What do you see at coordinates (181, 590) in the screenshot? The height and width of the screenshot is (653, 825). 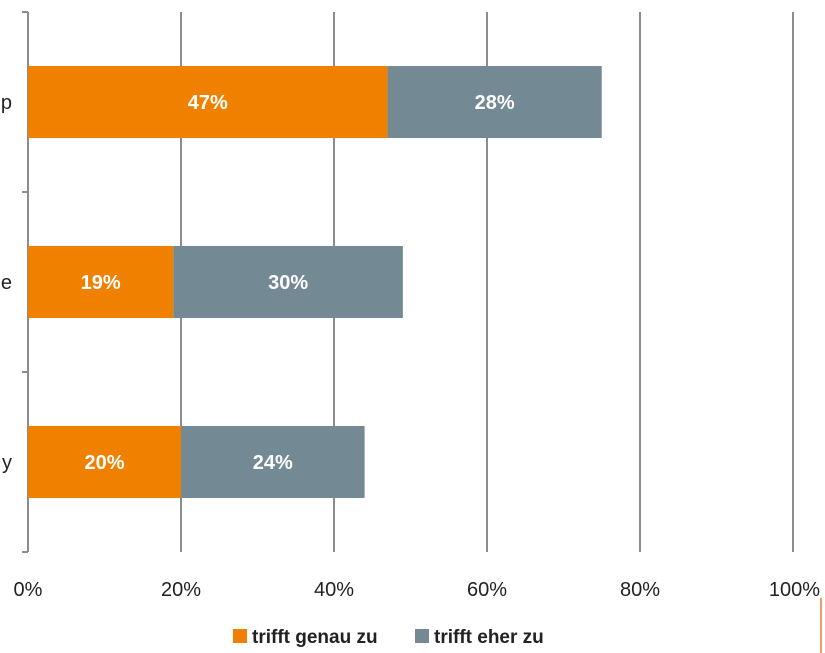 I see `x-tick-label: 20%` at bounding box center [181, 590].